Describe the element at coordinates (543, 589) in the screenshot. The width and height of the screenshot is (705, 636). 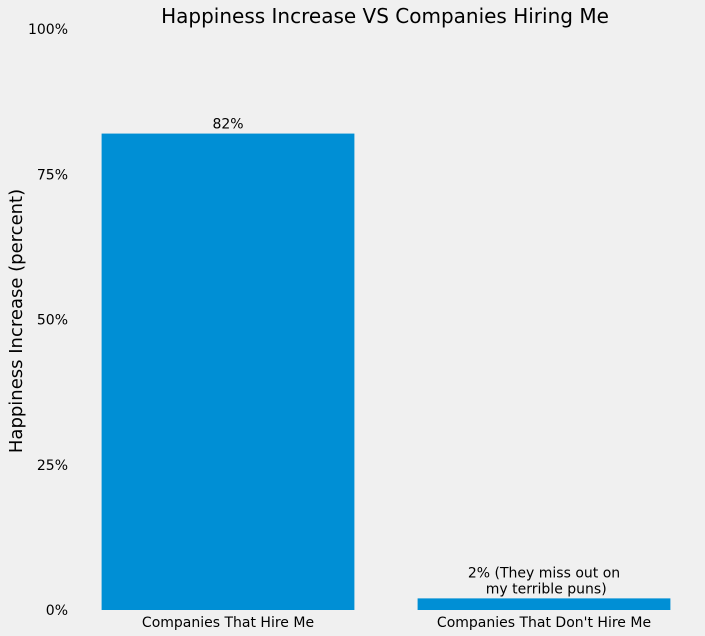
I see `bar-value-label-line: my terrible puns)` at that location.